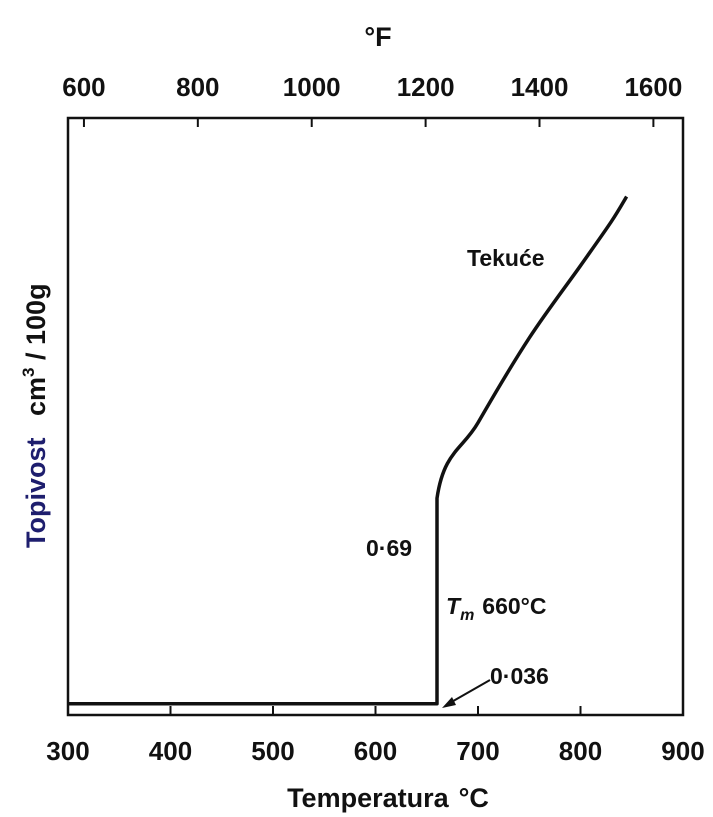 This screenshot has width=713, height=817. What do you see at coordinates (389, 548) in the screenshot?
I see `jump-value-label: 0·69` at bounding box center [389, 548].